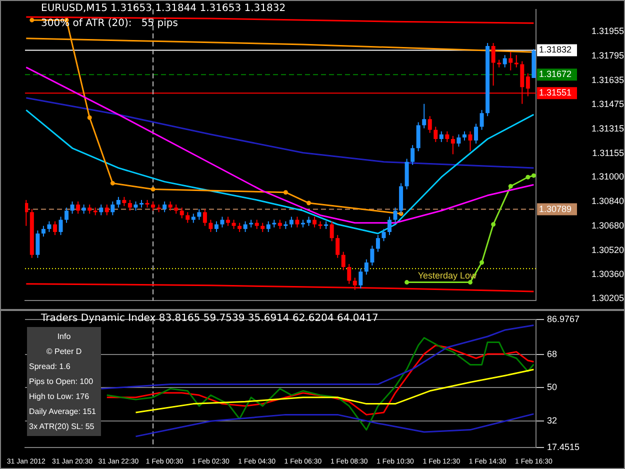 Image resolution: width=625 pixels, height=469 pixels. What do you see at coordinates (555, 93) in the screenshot?
I see `ref-line-label: 1.31551` at bounding box center [555, 93].